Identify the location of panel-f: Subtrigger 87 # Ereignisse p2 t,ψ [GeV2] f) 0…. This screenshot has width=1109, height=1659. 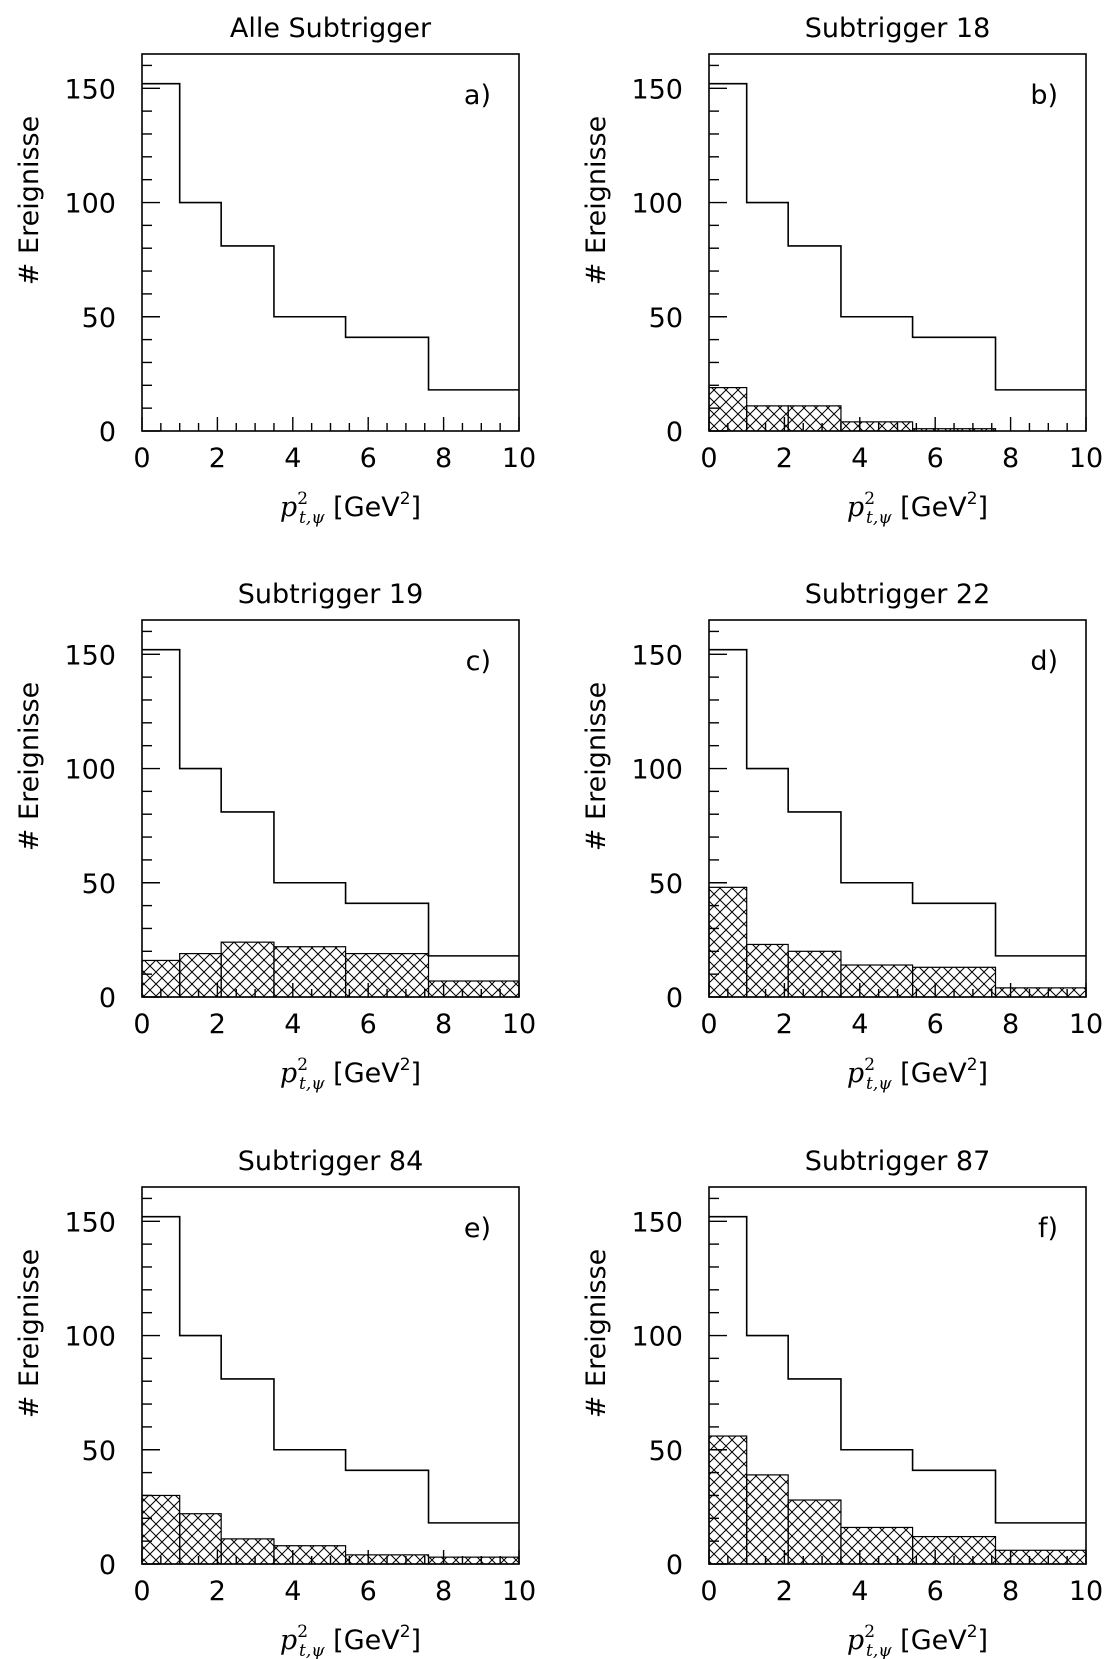
(842, 1402).